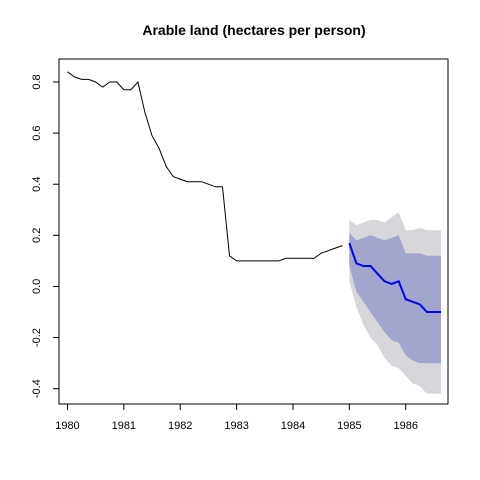 The image size is (480, 480). I want to click on x-tick-label: 1983, so click(236, 426).